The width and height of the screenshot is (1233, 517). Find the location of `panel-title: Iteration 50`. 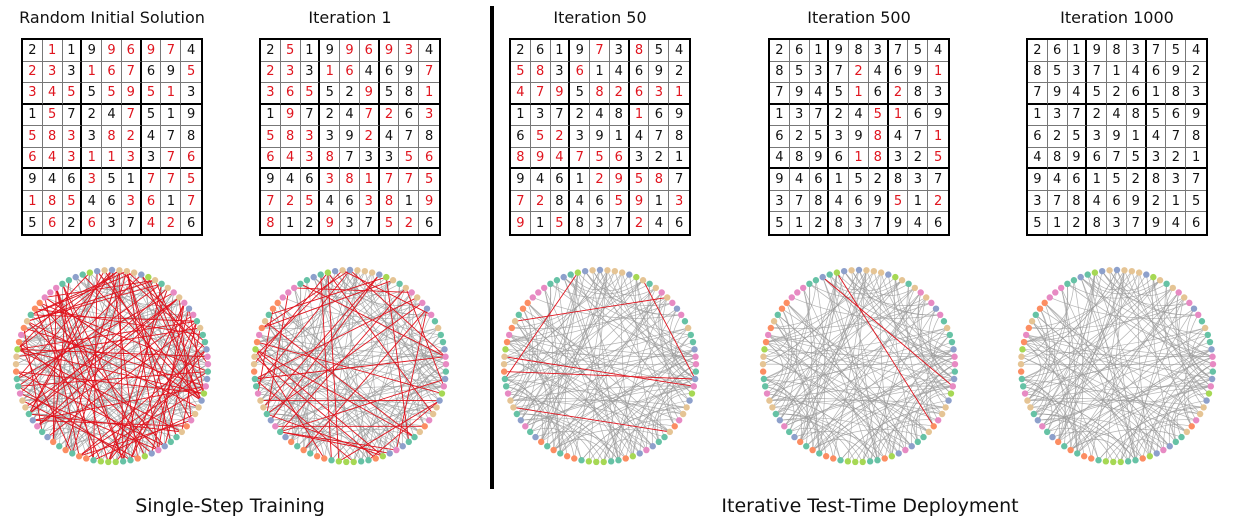

panel-title: Iteration 50 is located at coordinates (600, 17).